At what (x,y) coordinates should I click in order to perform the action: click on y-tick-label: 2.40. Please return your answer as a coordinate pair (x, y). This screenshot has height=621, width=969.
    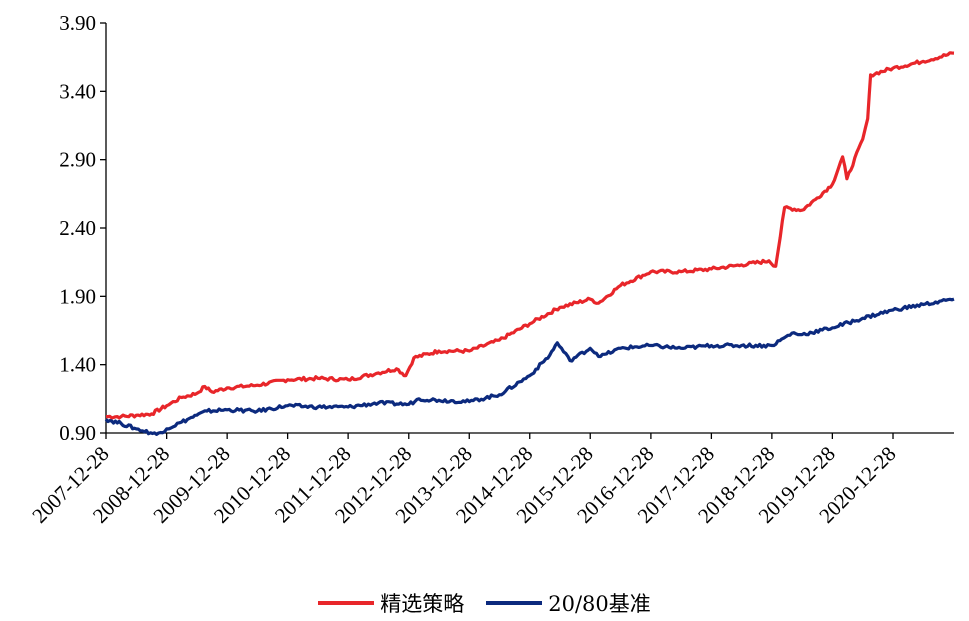
    Looking at the image, I should click on (77, 228).